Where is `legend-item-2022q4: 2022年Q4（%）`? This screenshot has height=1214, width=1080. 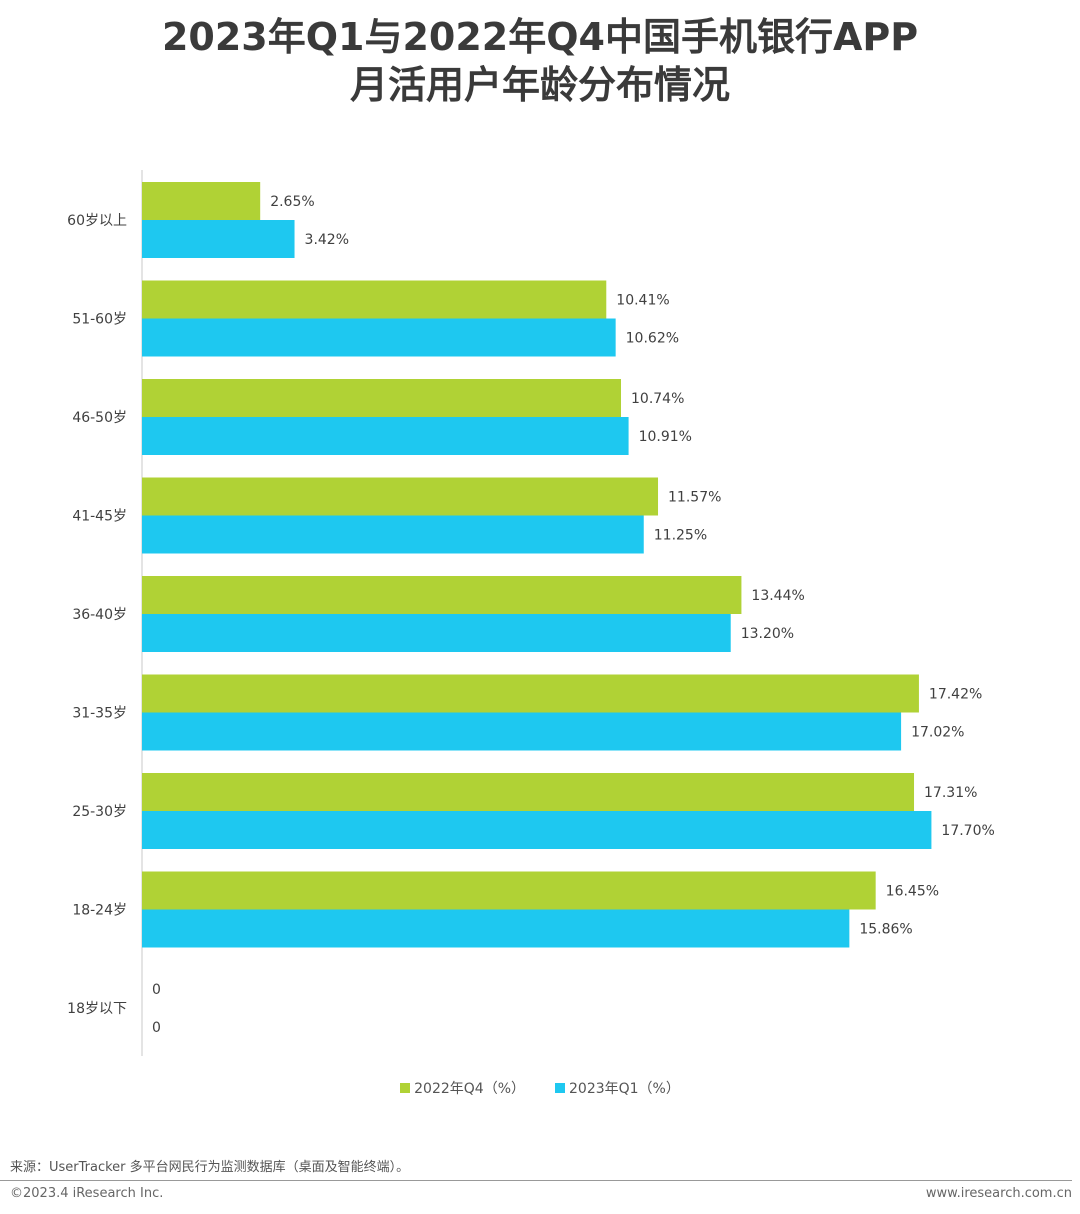
legend-item-2022q4: 2022年Q4（%） is located at coordinates (462, 1088).